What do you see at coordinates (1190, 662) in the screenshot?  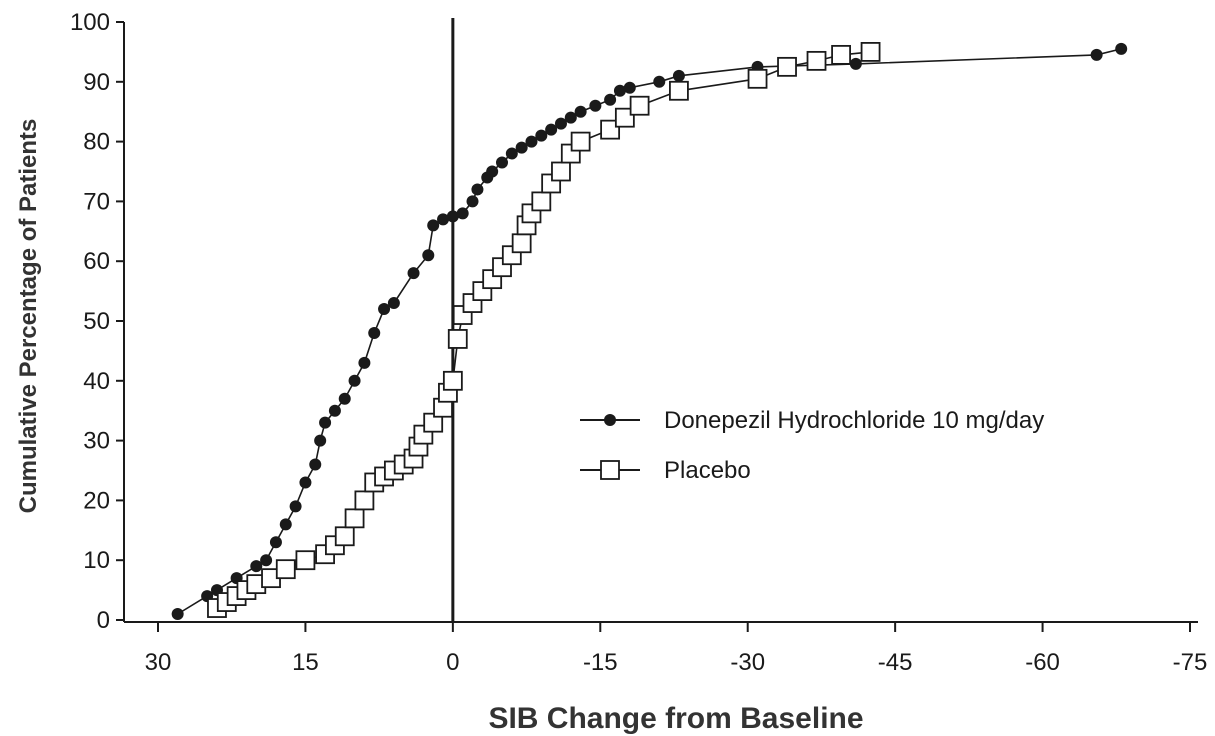 I see `x-tick-label: -75` at bounding box center [1190, 662].